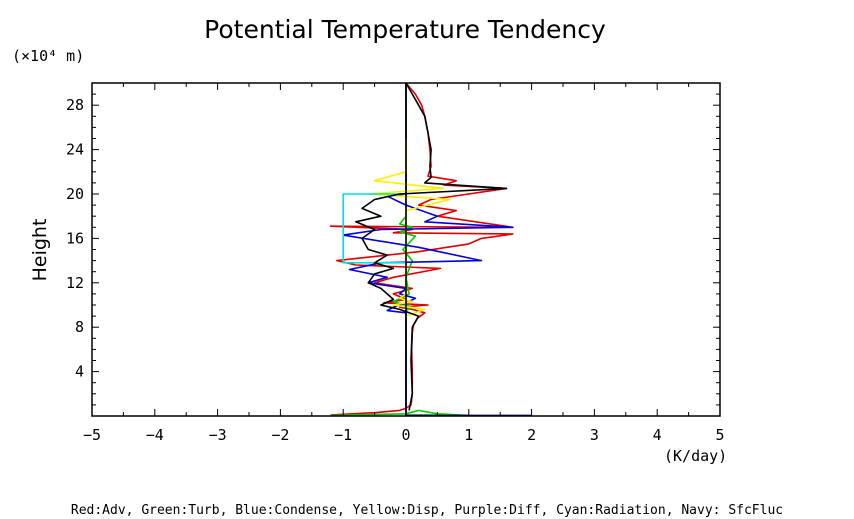 This screenshot has width=854, height=519. Describe the element at coordinates (79, 327) in the screenshot. I see `y-tick-label: 8` at that location.